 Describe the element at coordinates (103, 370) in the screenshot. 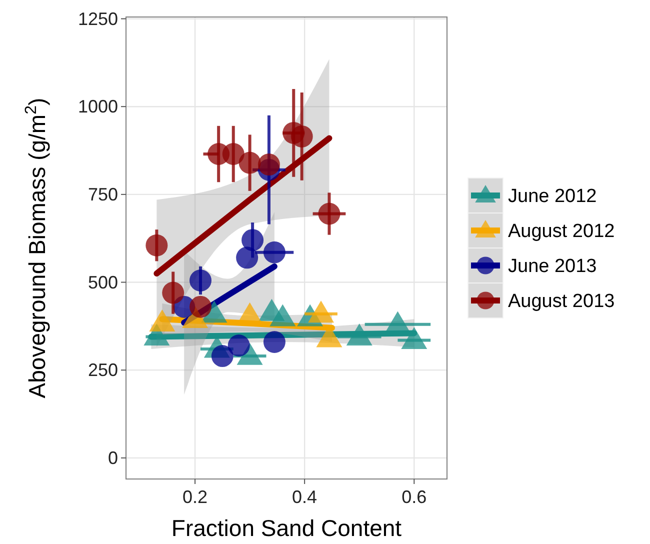

I see `y-tick-label: 250` at that location.